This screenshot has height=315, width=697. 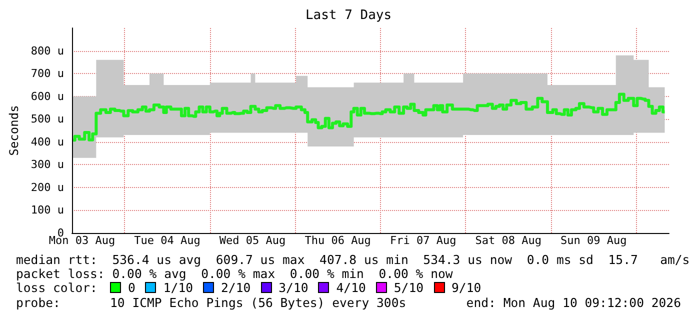 I want to click on x-tick-label: Wed 05 Aug, so click(x=252, y=240).